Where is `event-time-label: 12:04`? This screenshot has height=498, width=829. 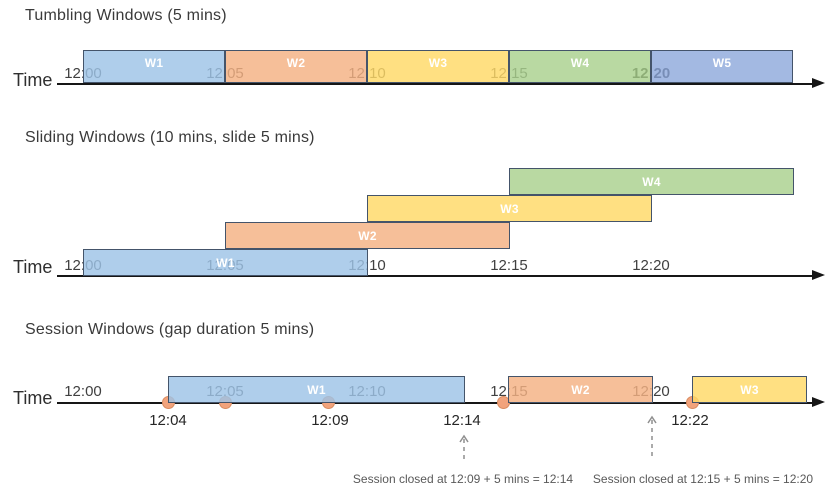
event-time-label: 12:04 is located at coordinates (168, 420).